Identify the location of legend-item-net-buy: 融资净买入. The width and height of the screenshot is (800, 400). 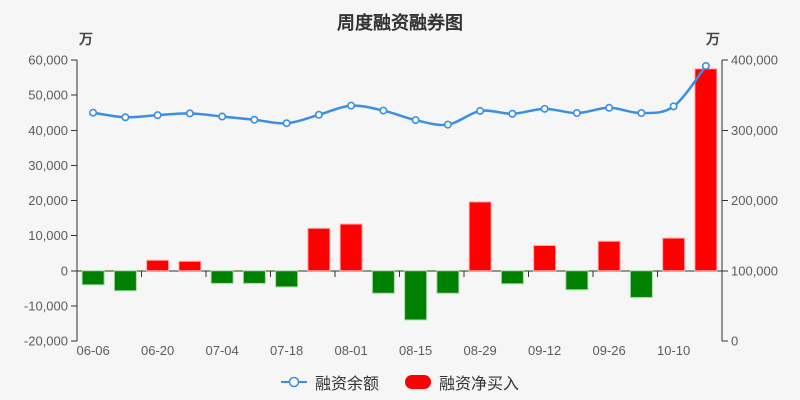
(462, 382).